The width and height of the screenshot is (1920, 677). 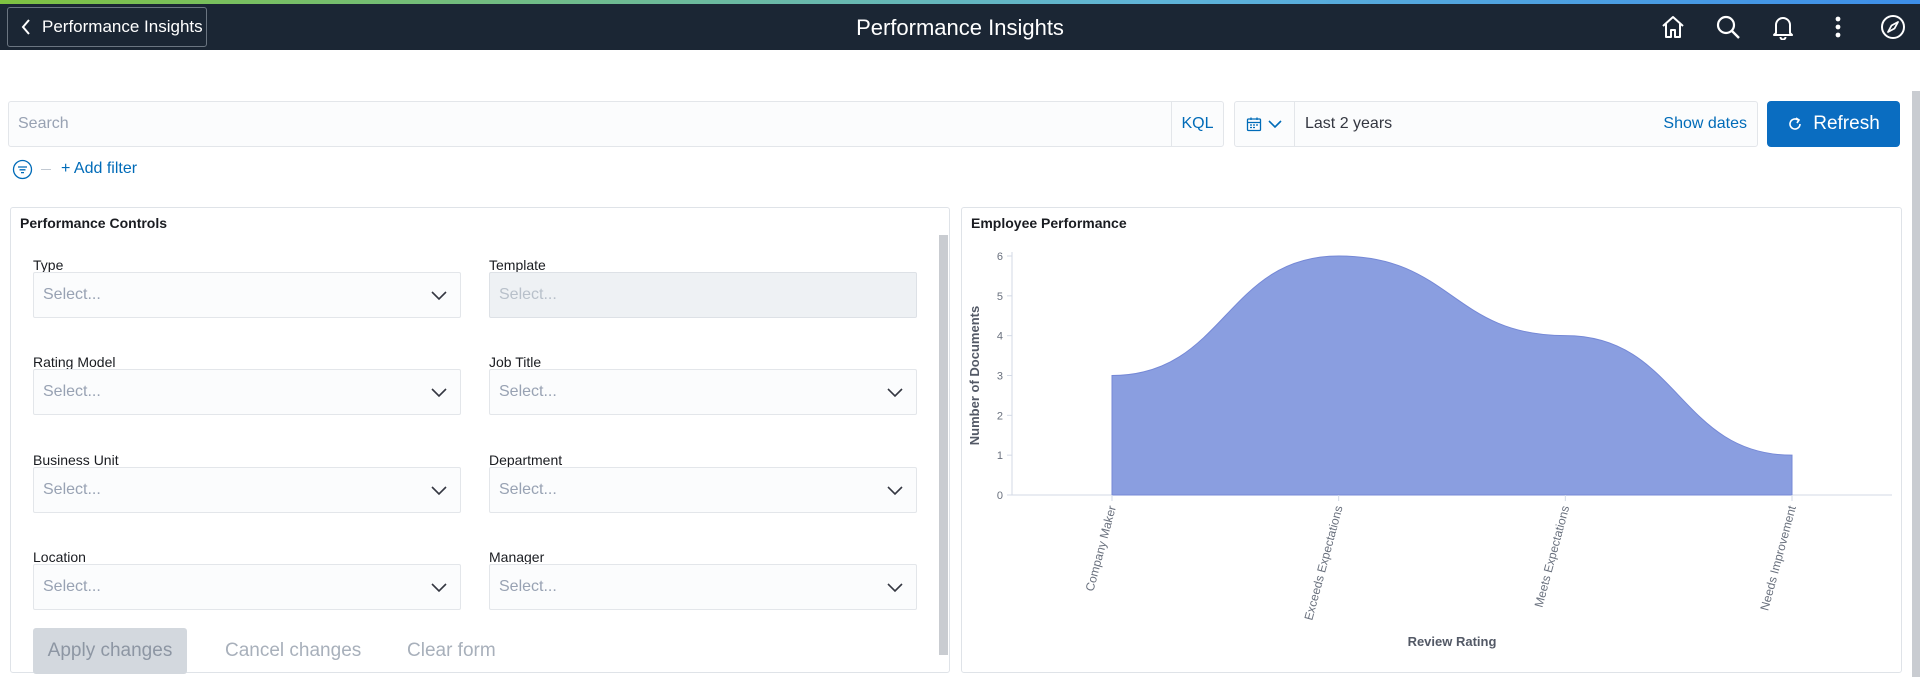 What do you see at coordinates (22, 169) in the screenshot?
I see `filter-options-icon` at bounding box center [22, 169].